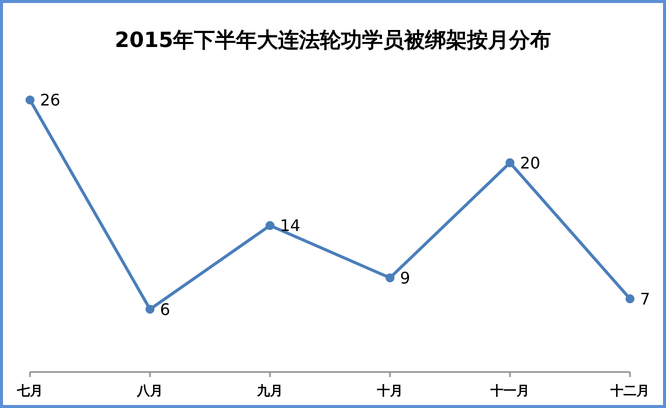  What do you see at coordinates (630, 391) in the screenshot?
I see `x-tick-label: 十二月` at bounding box center [630, 391].